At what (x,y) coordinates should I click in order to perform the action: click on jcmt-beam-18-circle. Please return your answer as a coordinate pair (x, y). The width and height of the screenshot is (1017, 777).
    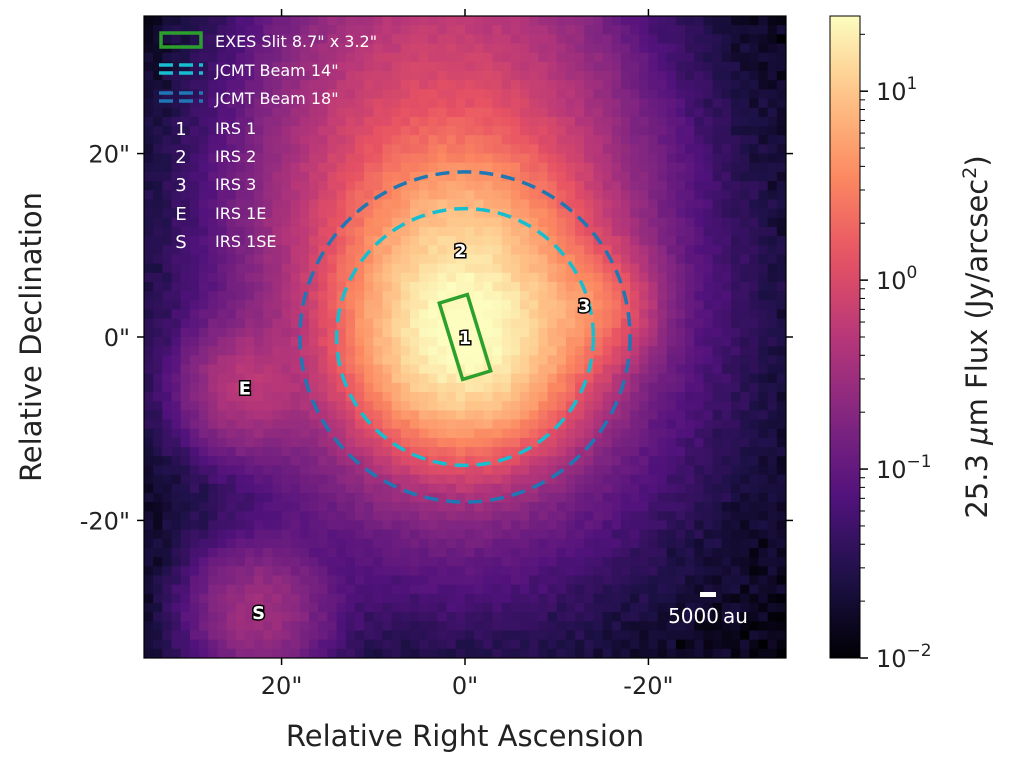
    Looking at the image, I should click on (465, 337).